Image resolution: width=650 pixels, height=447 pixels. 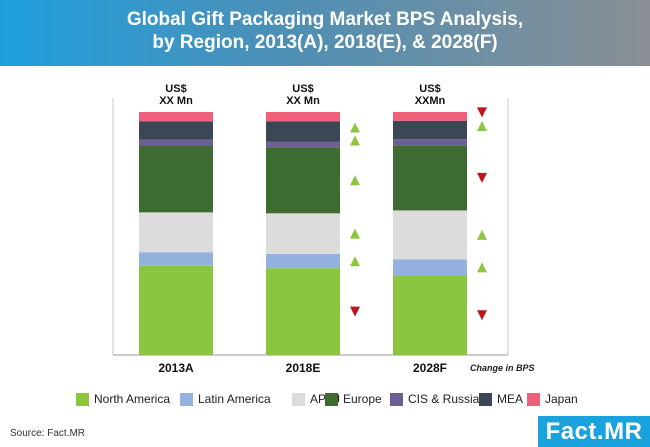 What do you see at coordinates (303, 261) in the screenshot?
I see `bar-2018e-latin-america` at bounding box center [303, 261].